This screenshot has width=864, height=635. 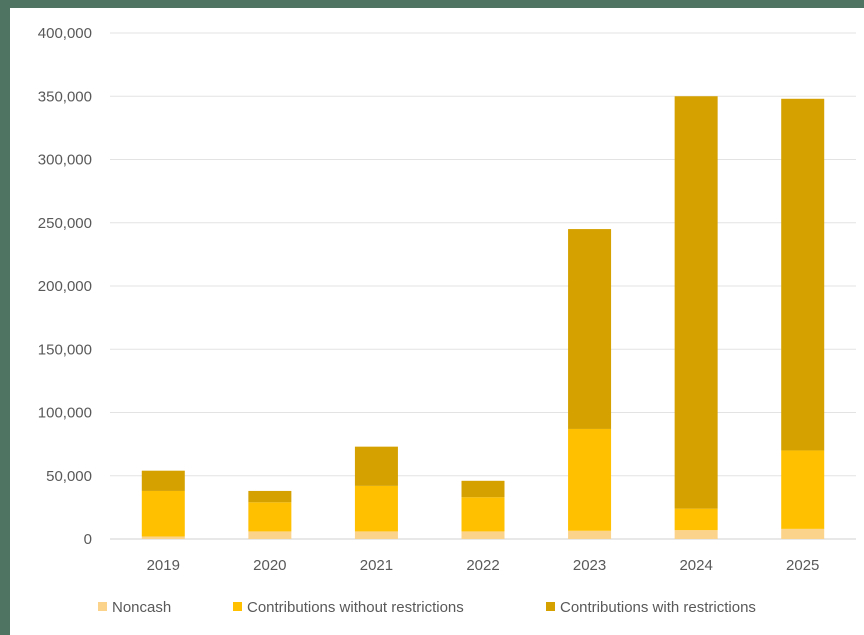 I want to click on x-tick-label: 2019, so click(x=163, y=565).